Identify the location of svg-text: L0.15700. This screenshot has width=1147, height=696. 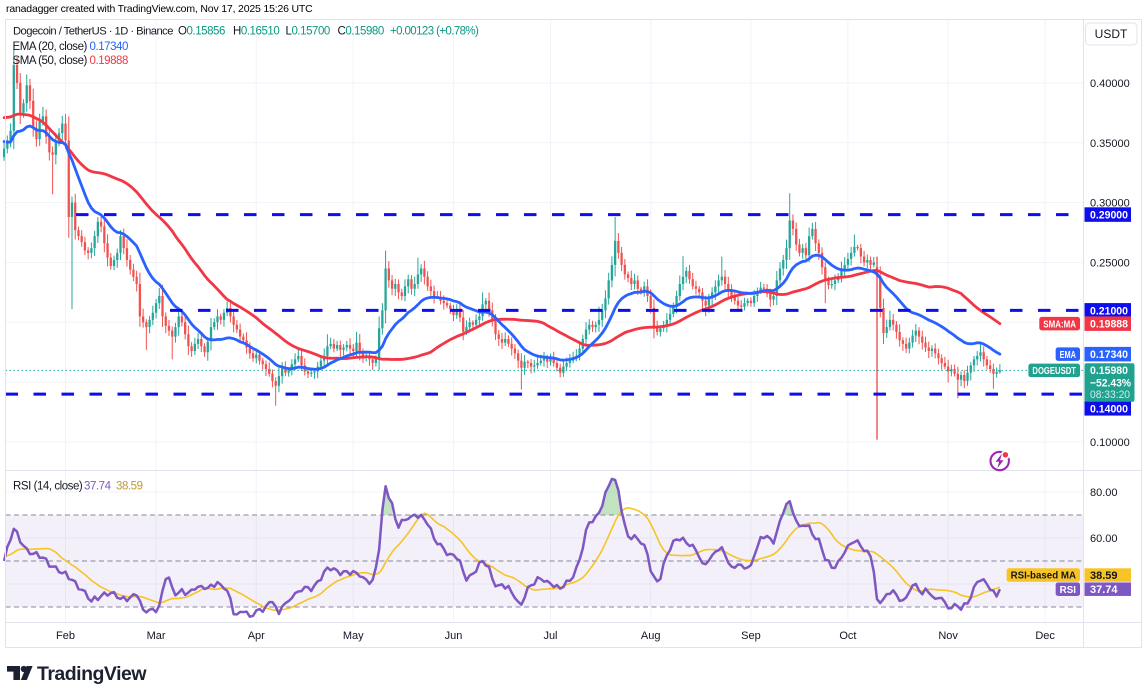
(308, 32).